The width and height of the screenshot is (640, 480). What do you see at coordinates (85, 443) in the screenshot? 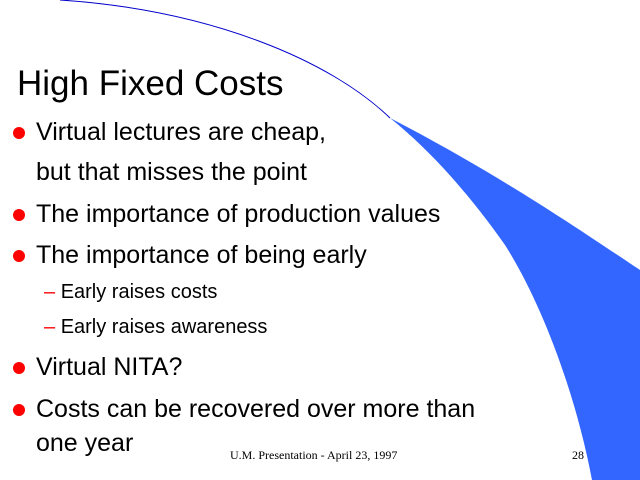
I see `bullet-continuation: one year` at bounding box center [85, 443].